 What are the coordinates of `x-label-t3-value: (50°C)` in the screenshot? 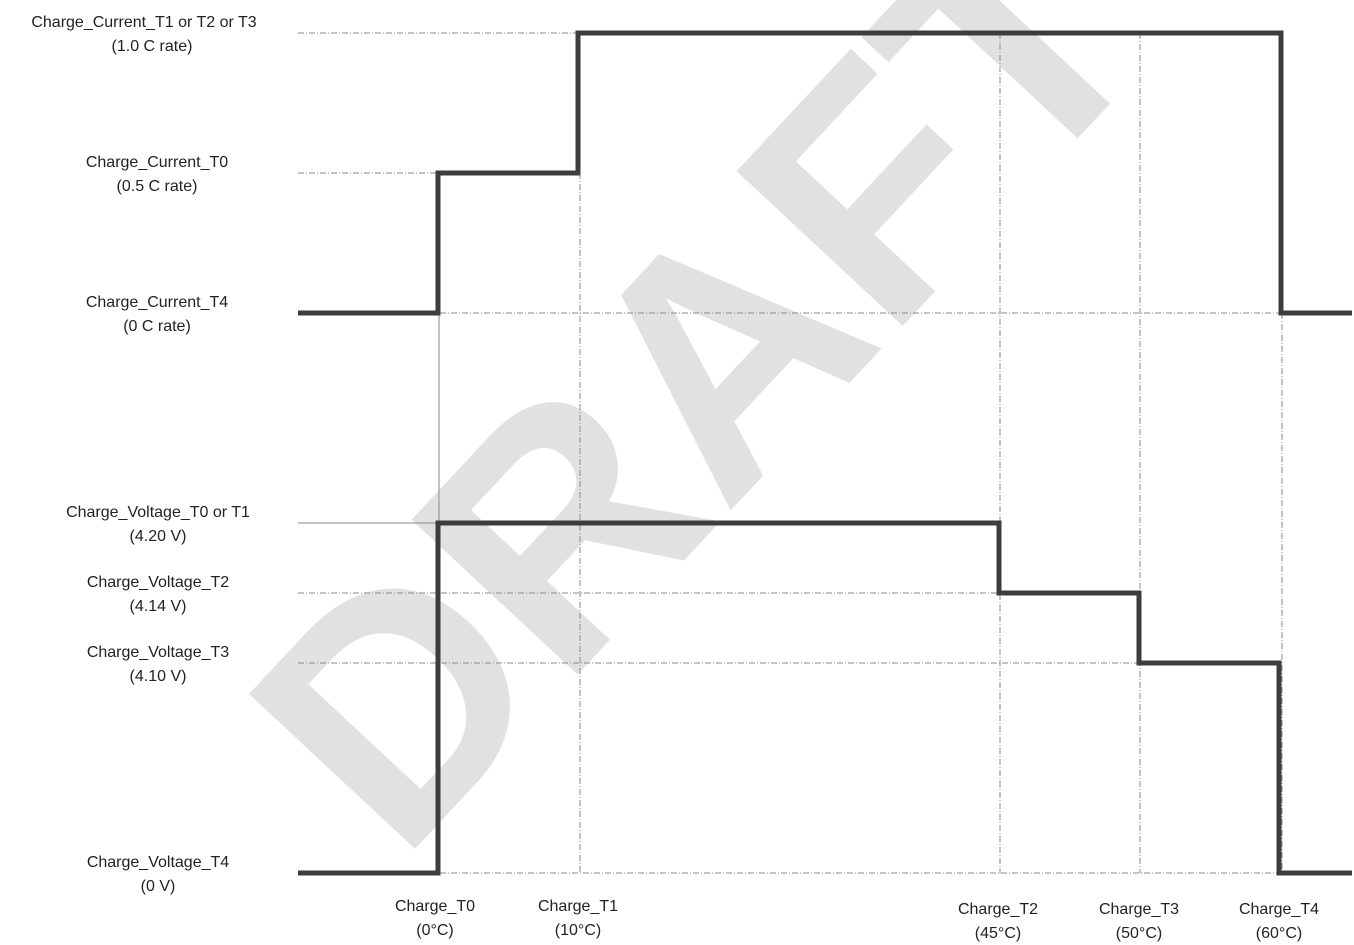 It's located at (1139, 933).